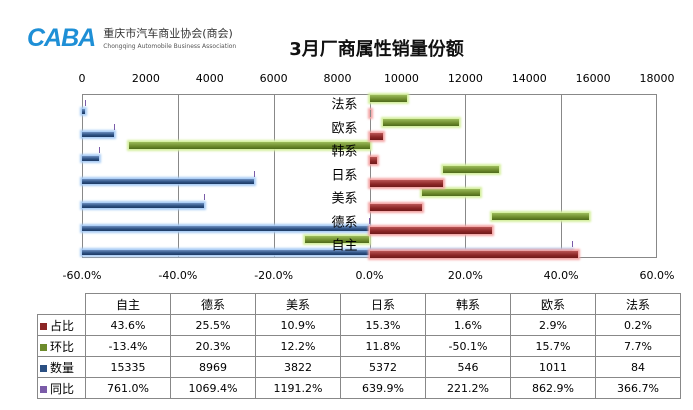 Image resolution: width=693 pixels, height=410 pixels. Describe the element at coordinates (468, 325) in the screenshot. I see `table-cell: 1.6%` at that location.